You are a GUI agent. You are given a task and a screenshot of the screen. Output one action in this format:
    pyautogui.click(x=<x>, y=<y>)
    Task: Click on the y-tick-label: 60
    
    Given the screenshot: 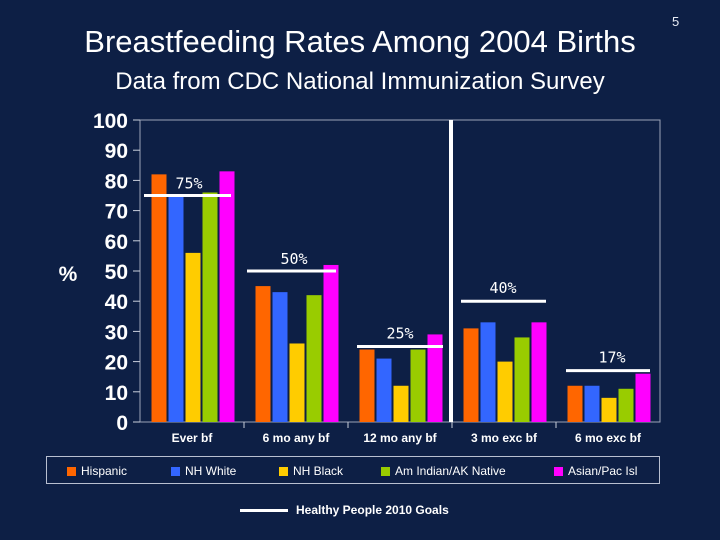 What is the action you would take?
    pyautogui.click(x=116, y=242)
    